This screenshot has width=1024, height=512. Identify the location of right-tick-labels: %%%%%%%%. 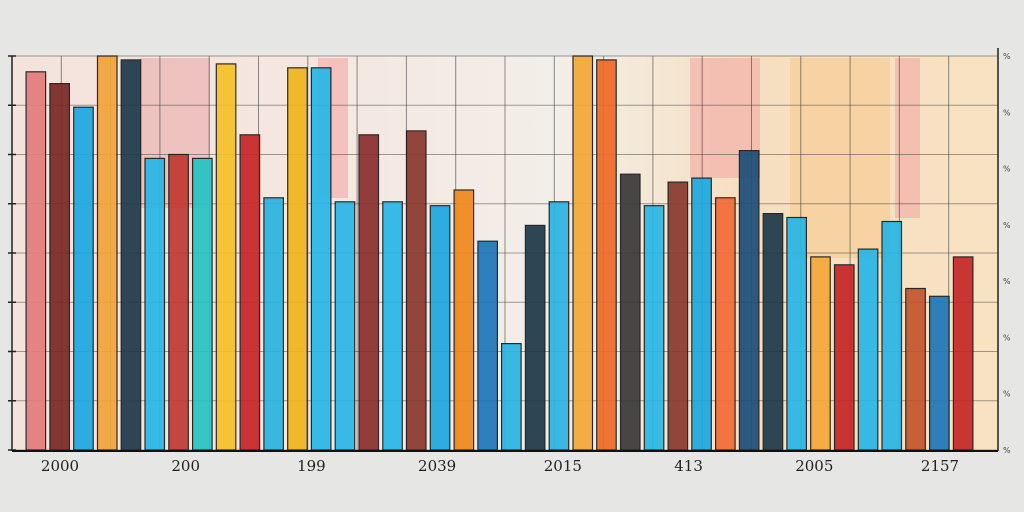
(1007, 253).